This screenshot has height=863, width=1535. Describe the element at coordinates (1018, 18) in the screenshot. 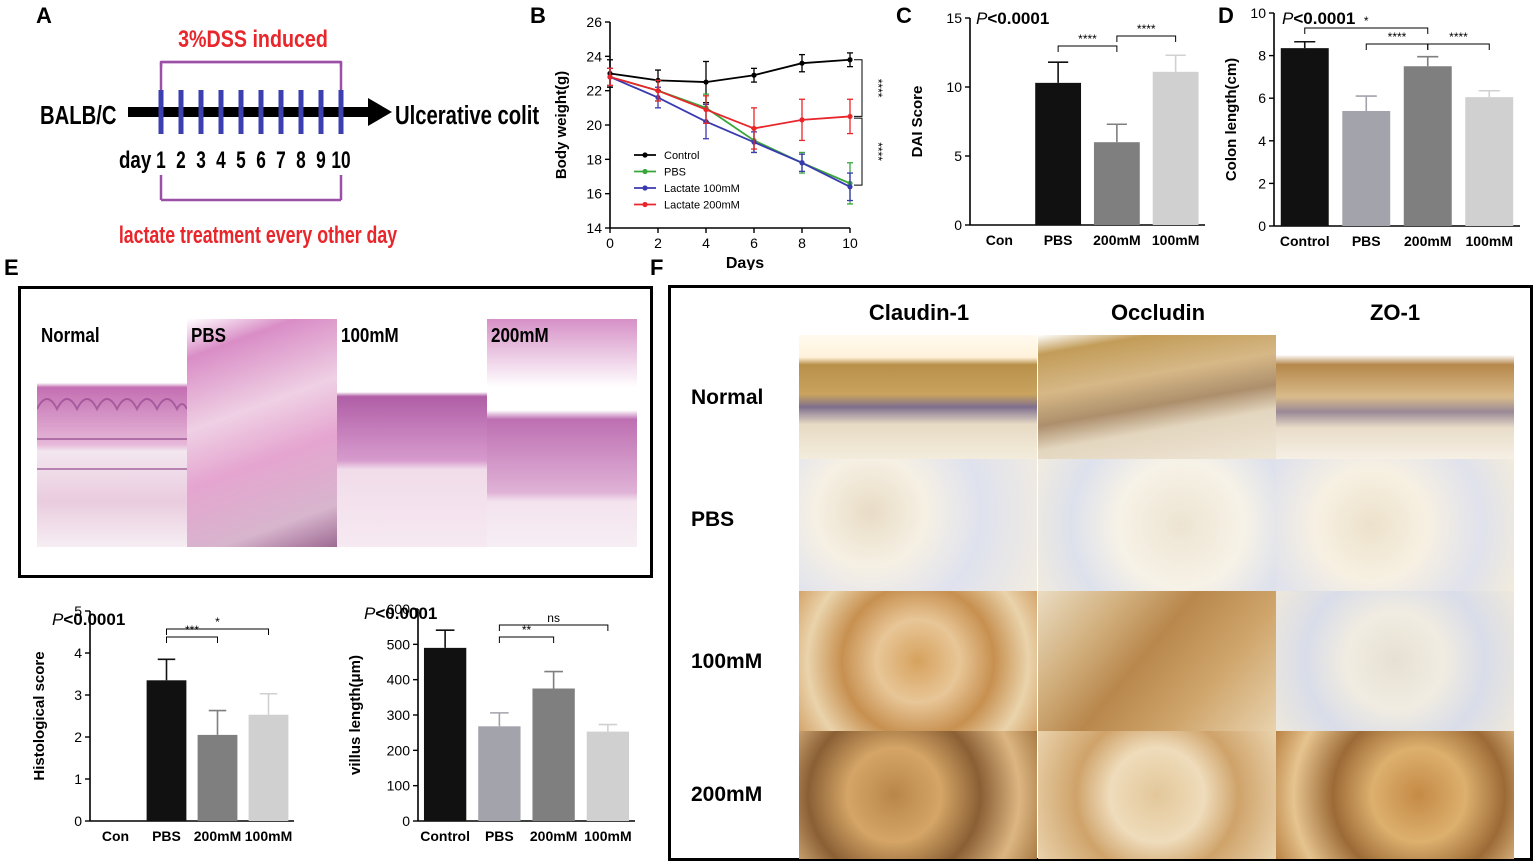

I see `C-pvalue-text: <0.0001` at that location.